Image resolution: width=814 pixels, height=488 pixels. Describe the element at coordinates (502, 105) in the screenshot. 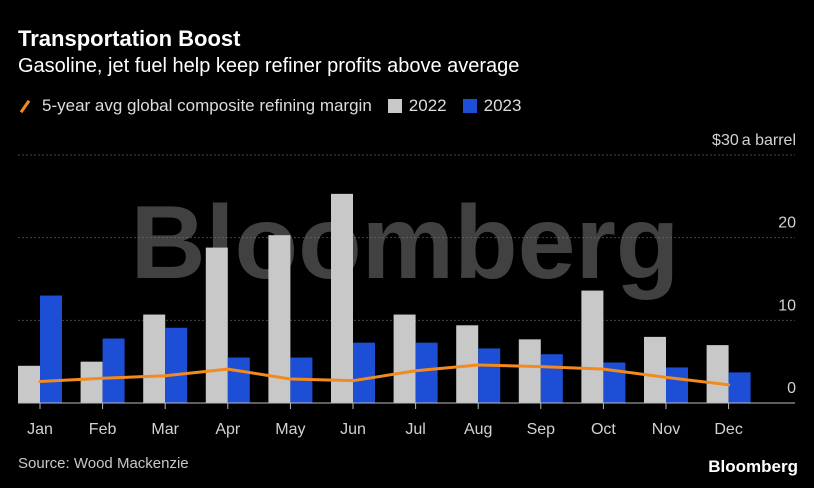

I see `legend-label-2023: 2023` at that location.